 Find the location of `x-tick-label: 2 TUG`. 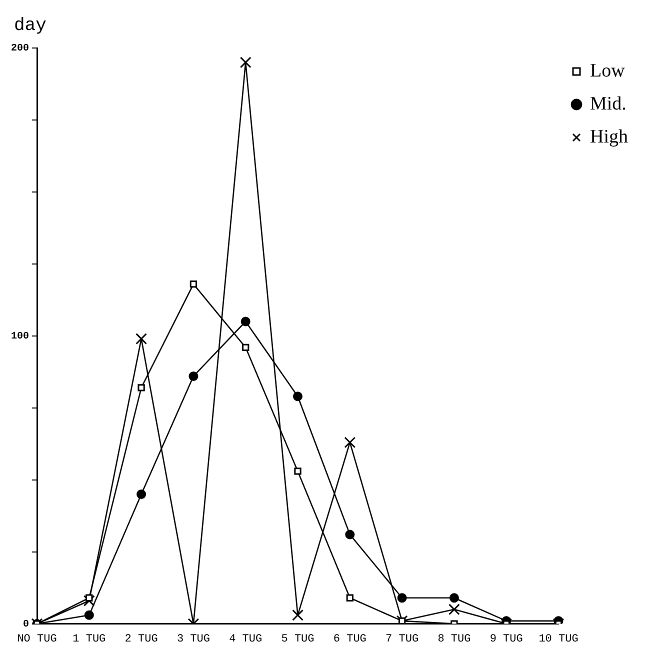

x-tick-label: 2 TUG is located at coordinates (141, 639).